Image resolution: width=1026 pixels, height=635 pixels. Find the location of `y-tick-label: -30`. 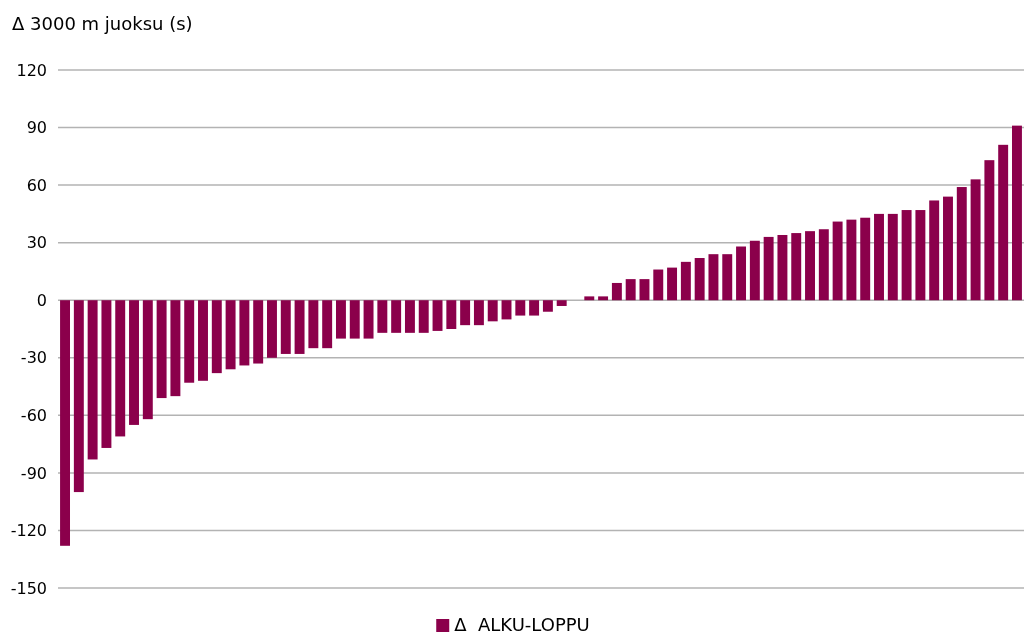

y-tick-label: -30 is located at coordinates (33, 358).